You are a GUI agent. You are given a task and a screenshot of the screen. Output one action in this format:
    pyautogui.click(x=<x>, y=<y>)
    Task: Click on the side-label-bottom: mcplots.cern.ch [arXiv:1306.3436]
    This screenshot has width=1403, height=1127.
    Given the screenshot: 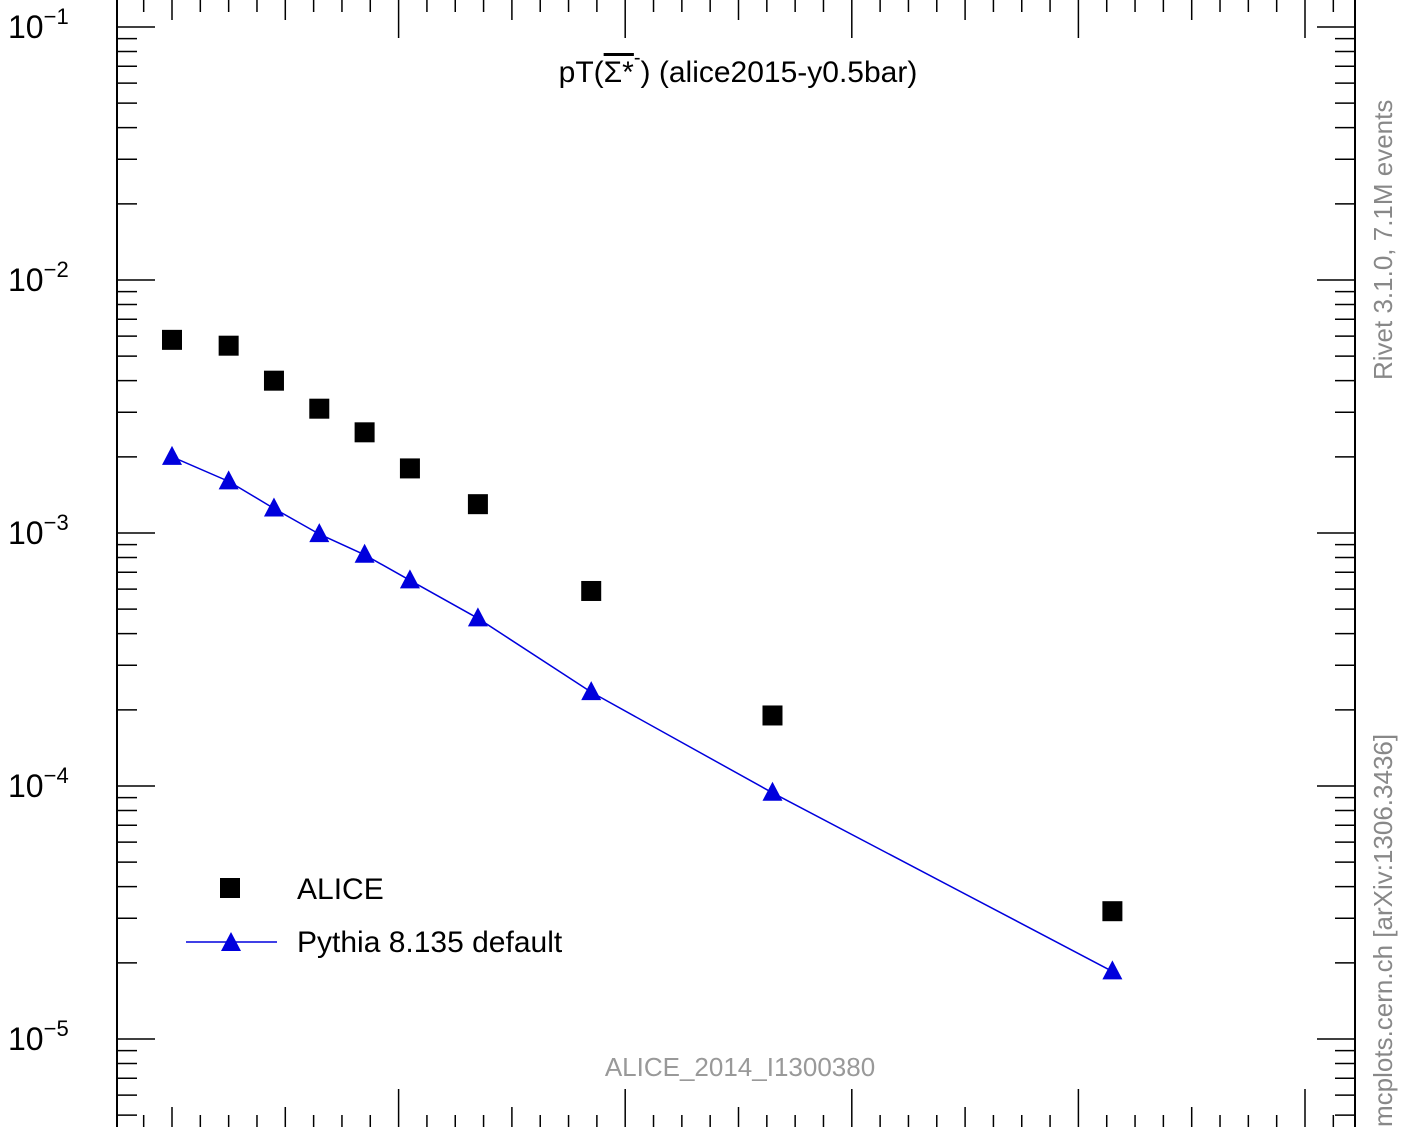 What is the action you would take?
    pyautogui.click(x=1383, y=930)
    